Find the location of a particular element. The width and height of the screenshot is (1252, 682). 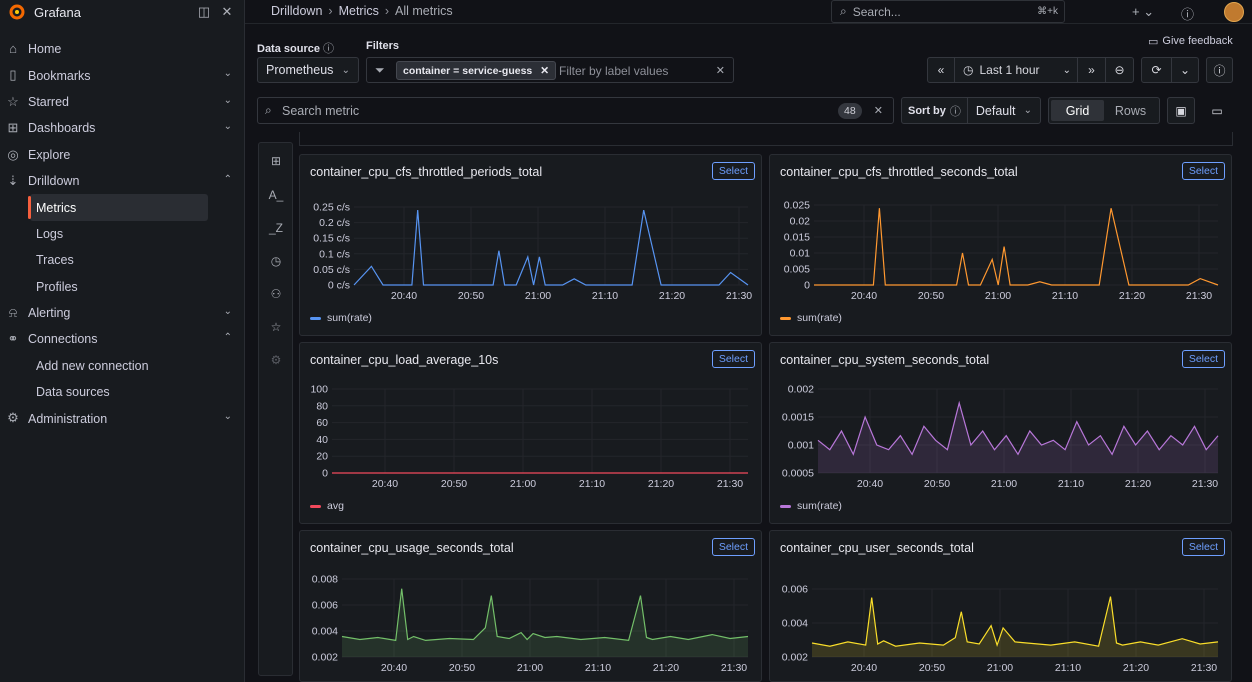

sidebar-item-dashboards: ⊞ Dashboards ⌄ is located at coordinates (122, 128).